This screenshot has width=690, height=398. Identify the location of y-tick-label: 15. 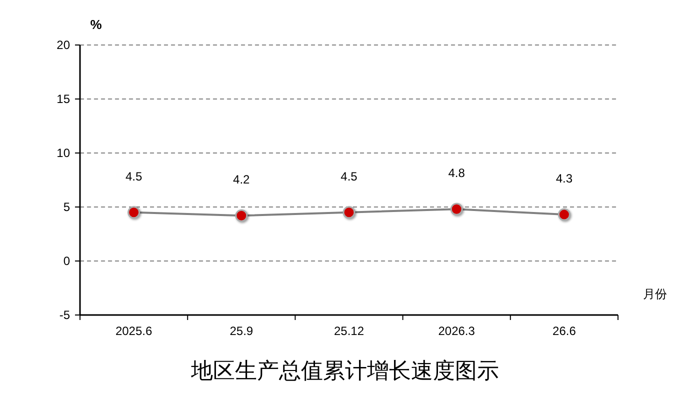
(63, 99).